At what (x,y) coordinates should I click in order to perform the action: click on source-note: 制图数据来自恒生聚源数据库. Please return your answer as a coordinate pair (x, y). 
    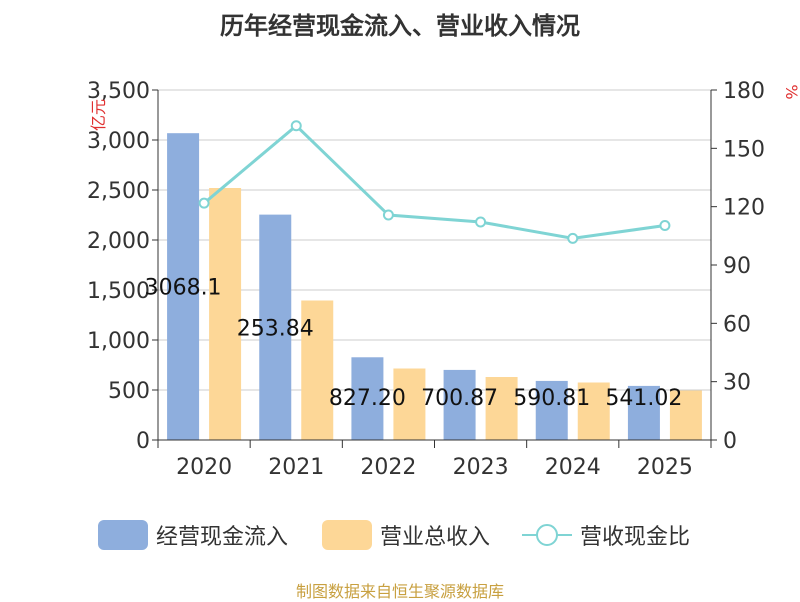
    Looking at the image, I should click on (399, 591).